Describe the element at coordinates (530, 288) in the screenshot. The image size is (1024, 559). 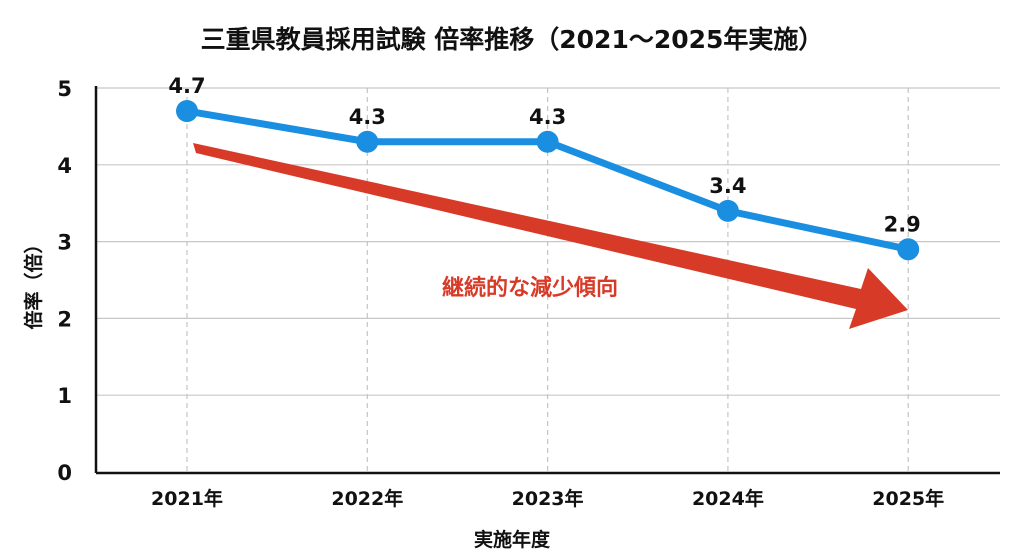
I see `trend-annotation: 継続的な減少傾向` at that location.